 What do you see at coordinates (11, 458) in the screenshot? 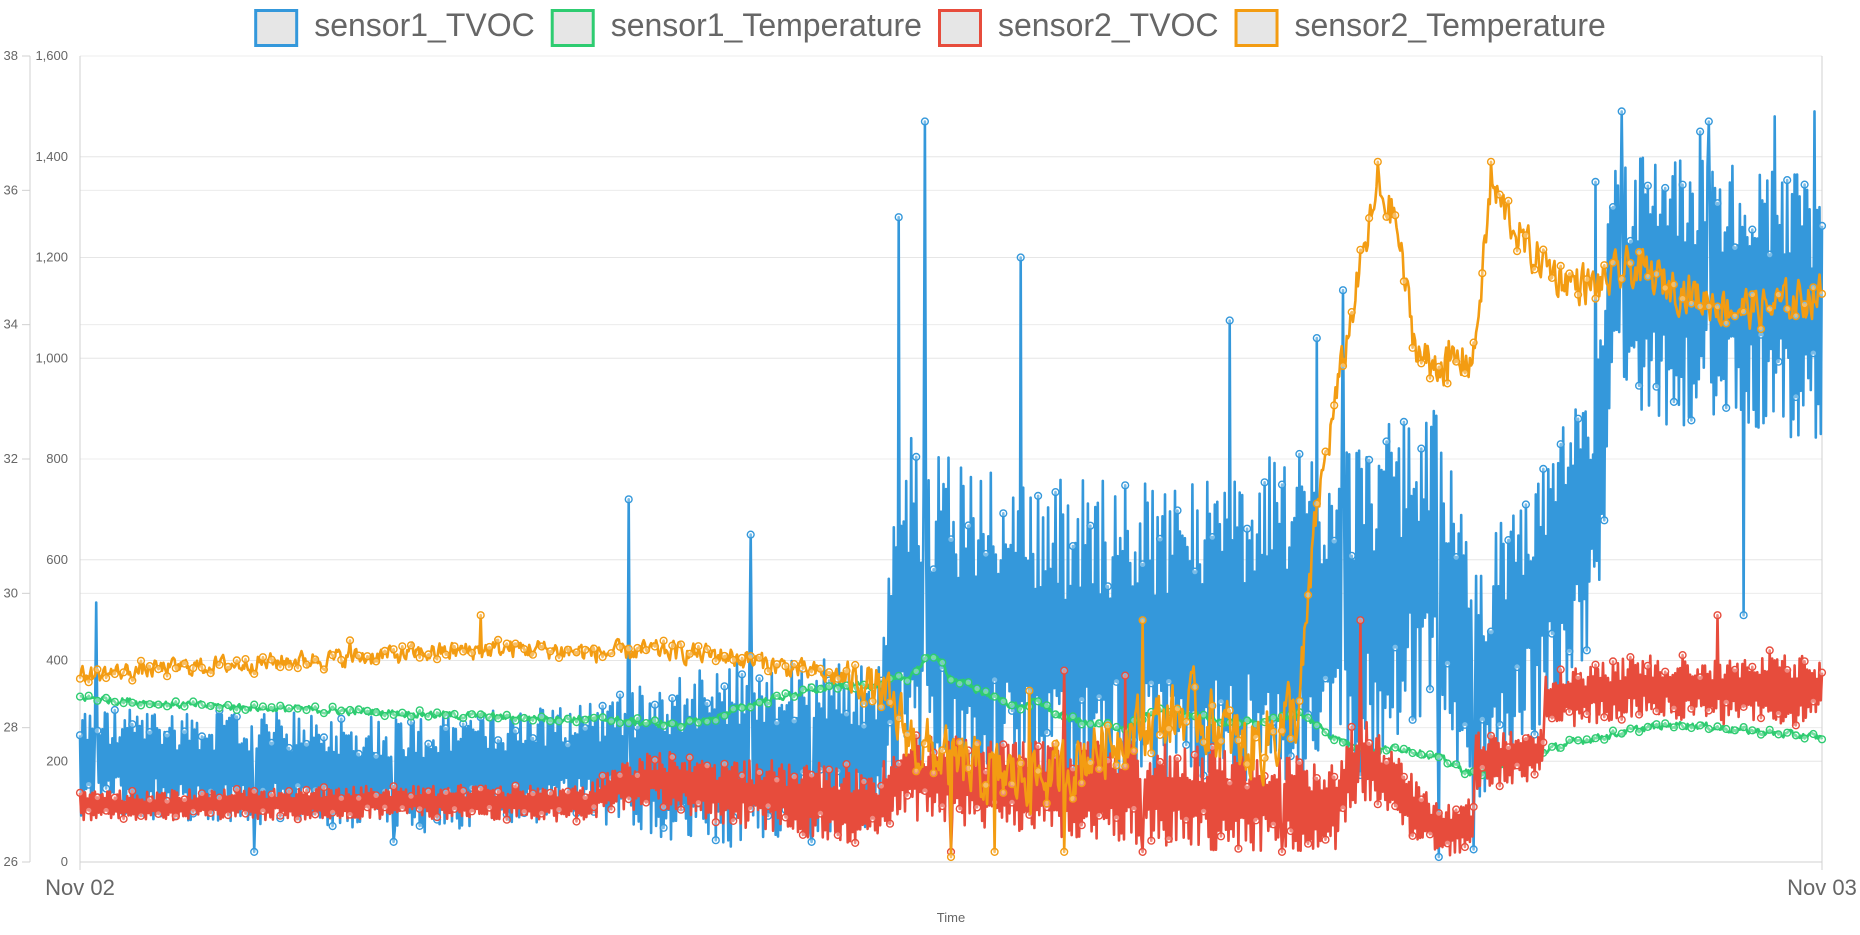
I see `y-outer-tick-label: 32` at bounding box center [11, 458].